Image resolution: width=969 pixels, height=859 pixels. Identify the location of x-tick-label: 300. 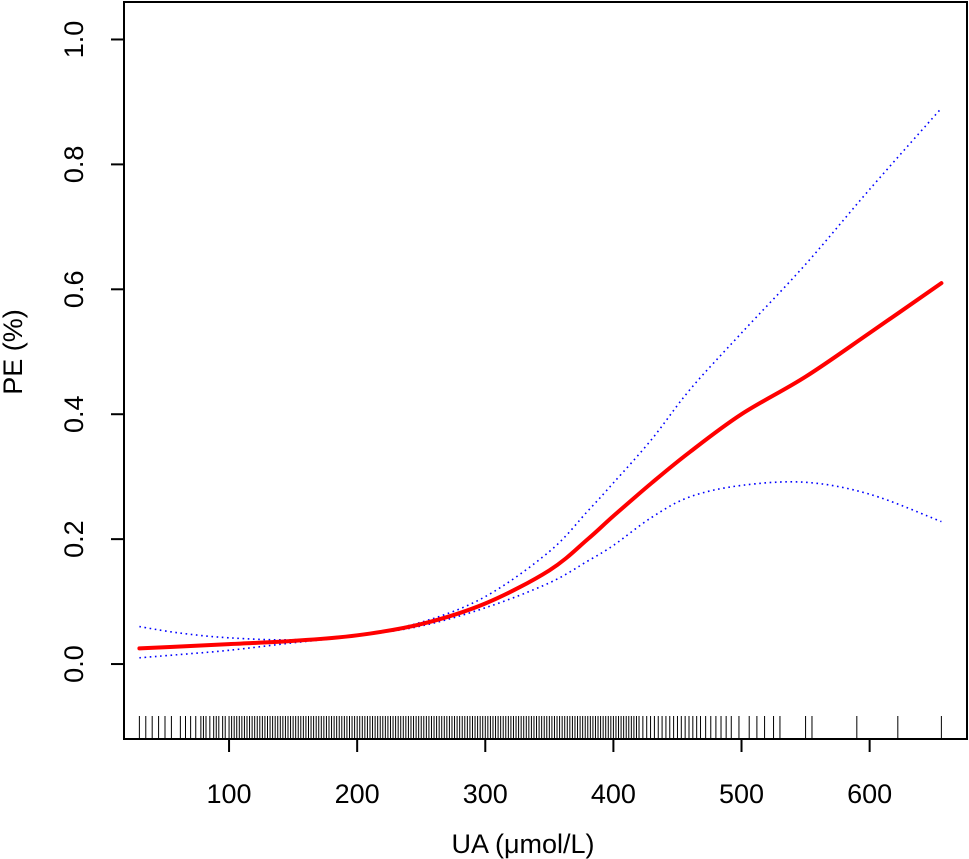
(485, 794).